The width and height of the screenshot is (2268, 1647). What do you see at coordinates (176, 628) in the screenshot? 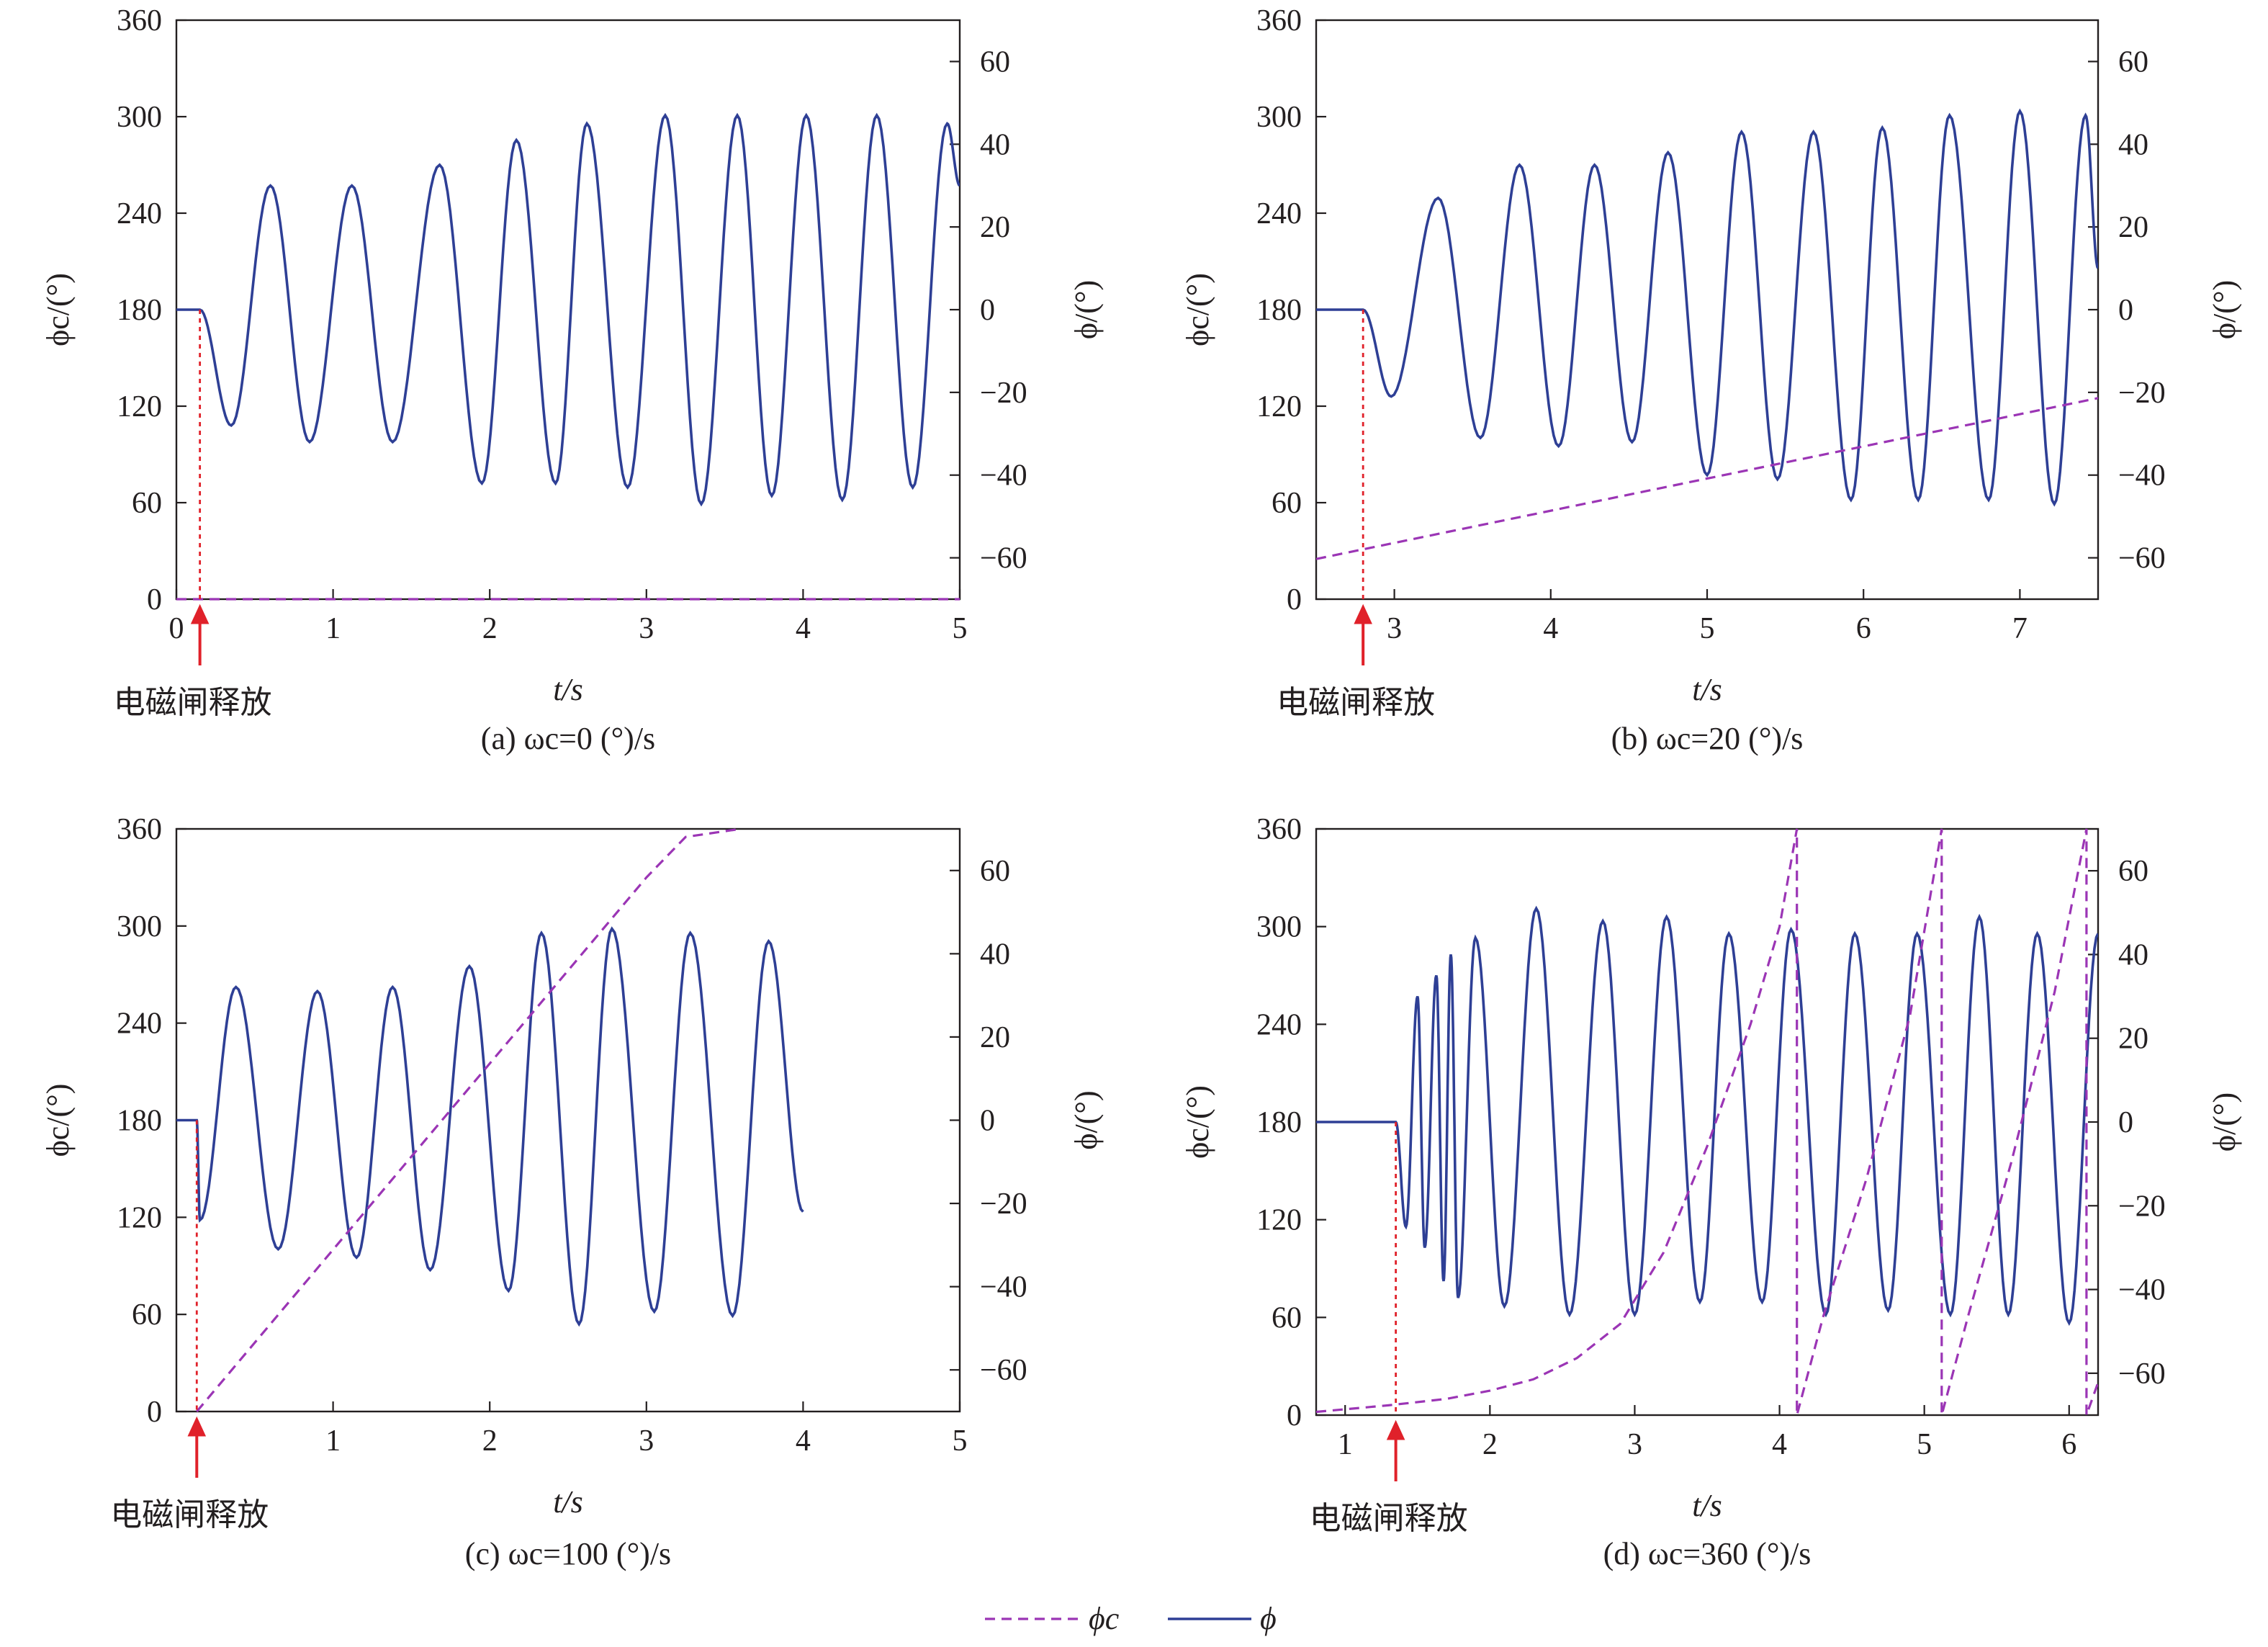
I see `x-tick-label: 0` at bounding box center [176, 628].